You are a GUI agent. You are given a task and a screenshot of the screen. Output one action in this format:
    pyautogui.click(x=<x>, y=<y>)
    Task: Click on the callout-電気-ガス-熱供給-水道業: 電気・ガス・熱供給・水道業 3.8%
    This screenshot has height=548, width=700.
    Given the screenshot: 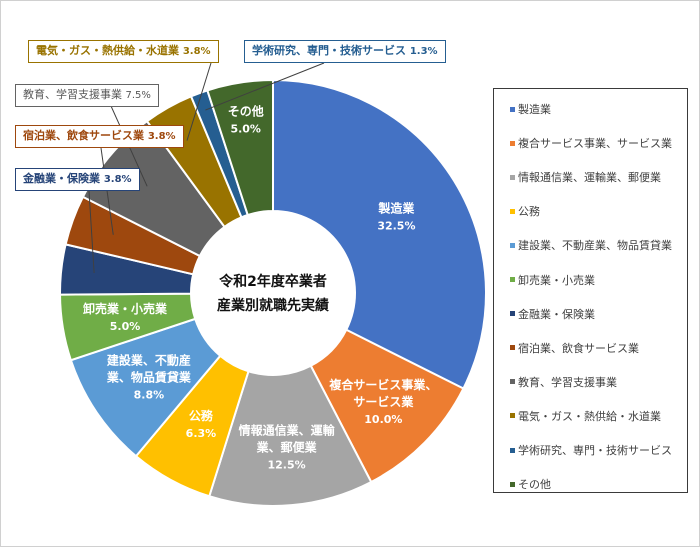 What is the action you would take?
    pyautogui.click(x=123, y=51)
    